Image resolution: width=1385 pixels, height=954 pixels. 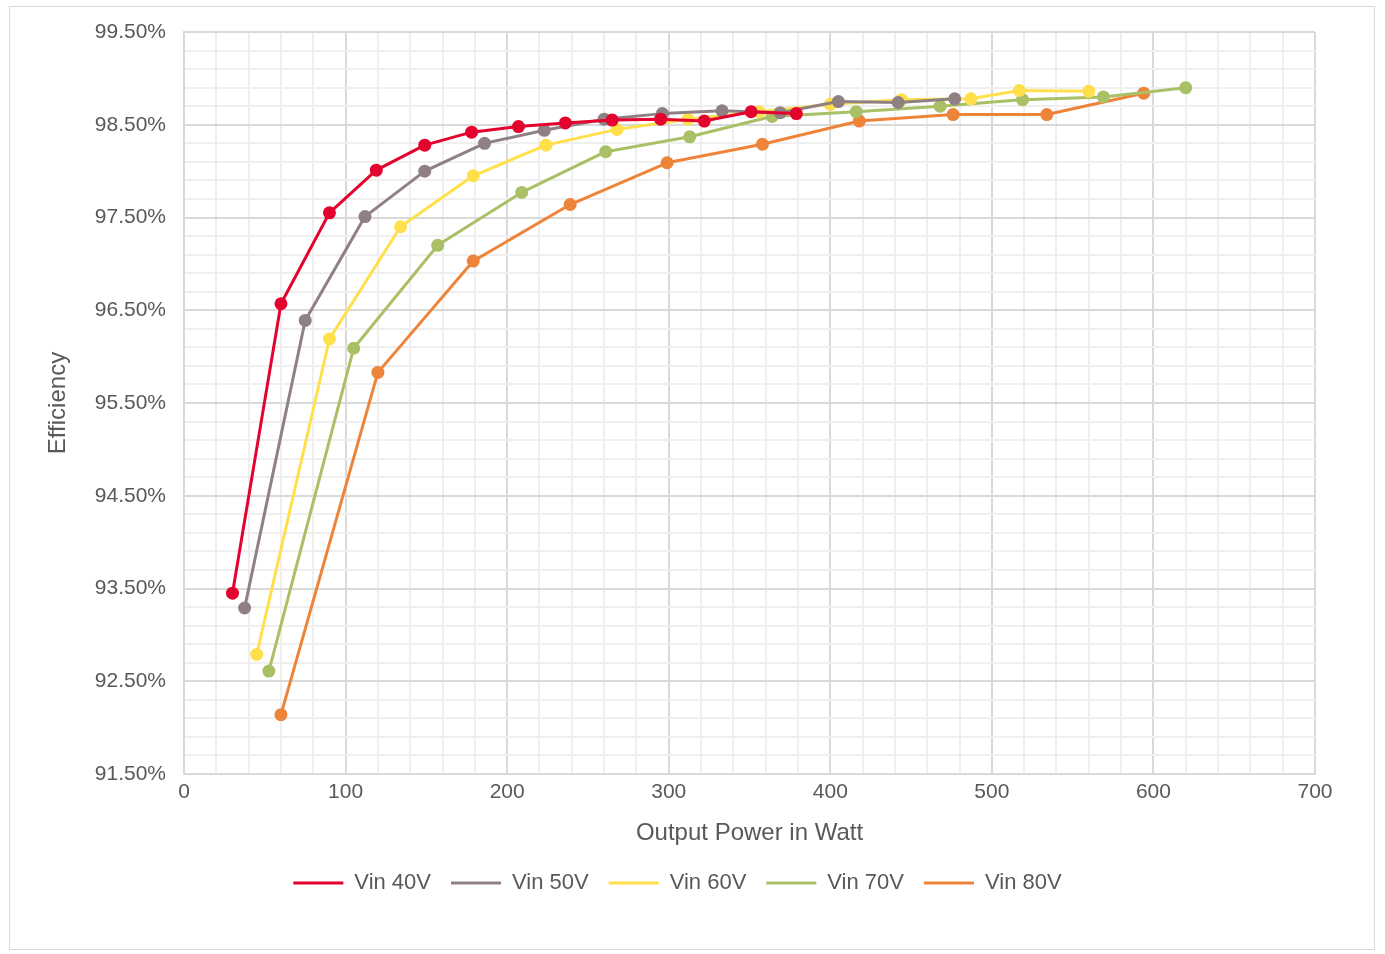 I want to click on y-tick-label: 94.50%, so click(x=130, y=494).